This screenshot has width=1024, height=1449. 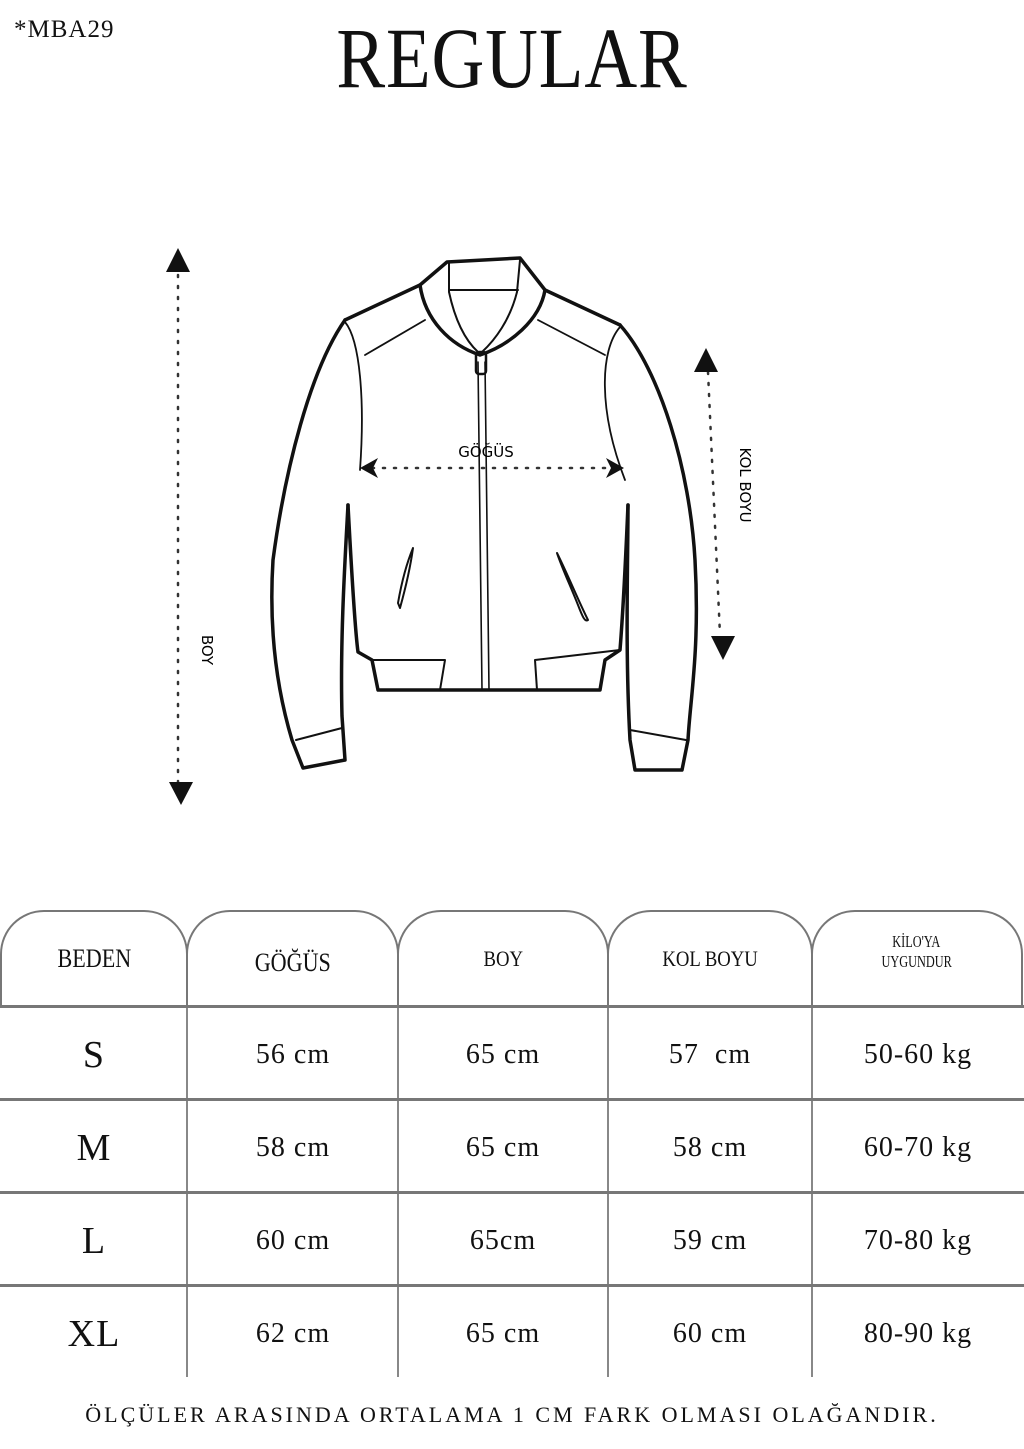 I want to click on header-length: BOY, so click(x=503, y=958).